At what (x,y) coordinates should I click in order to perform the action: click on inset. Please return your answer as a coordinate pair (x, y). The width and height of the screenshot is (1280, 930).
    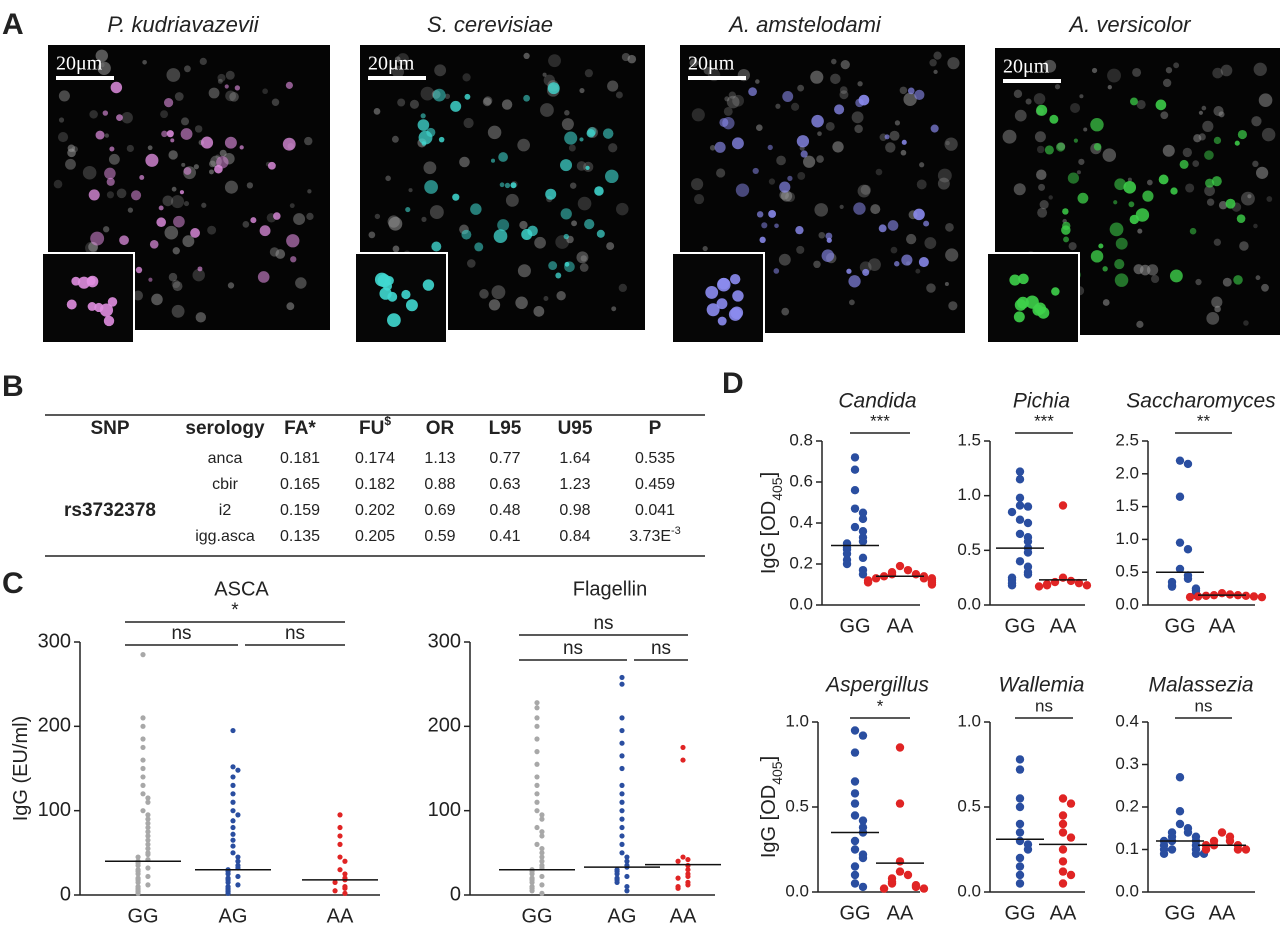
    Looking at the image, I should click on (718, 298).